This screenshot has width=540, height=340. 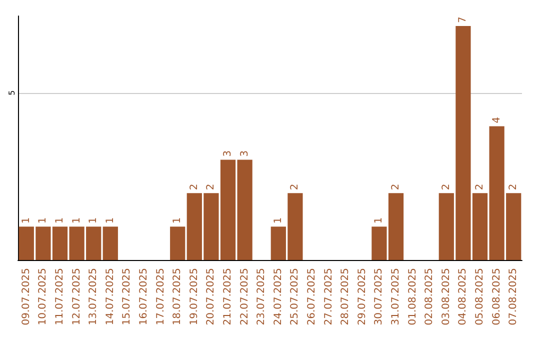 What do you see at coordinates (43, 297) in the screenshot?
I see `x-tick-label: 10.07.2025` at bounding box center [43, 297].